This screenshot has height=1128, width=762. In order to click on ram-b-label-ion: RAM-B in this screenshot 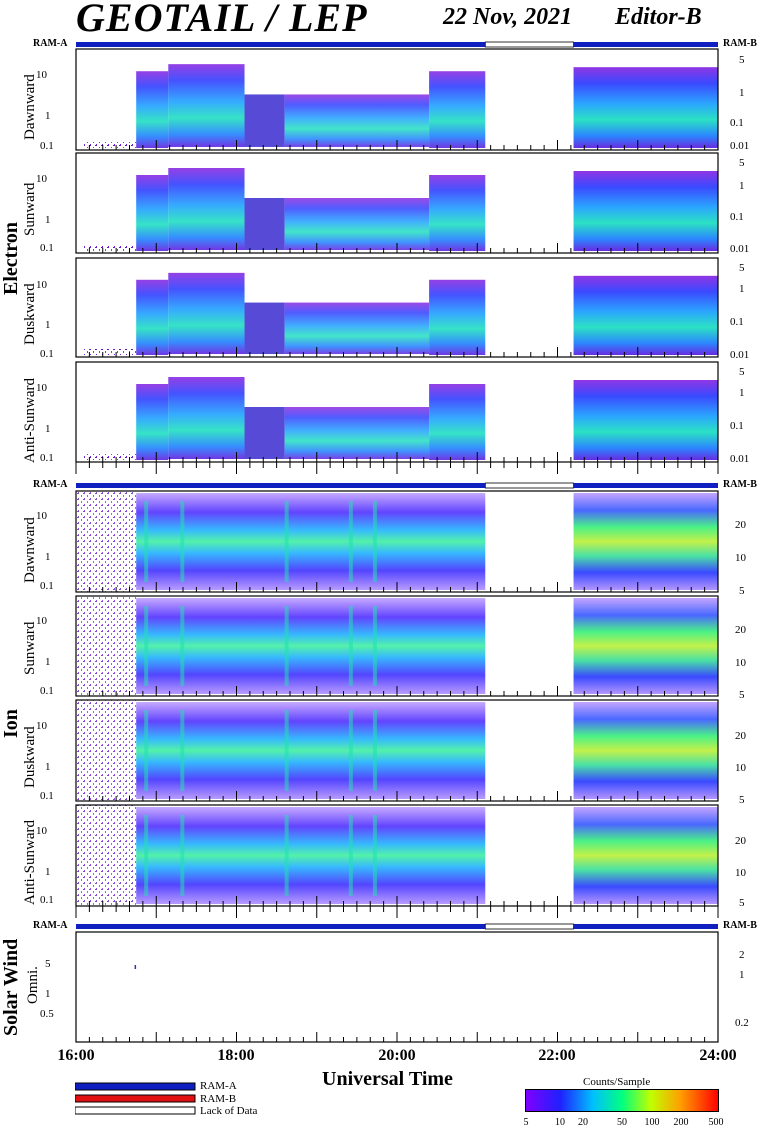, I will do `click(740, 484)`.